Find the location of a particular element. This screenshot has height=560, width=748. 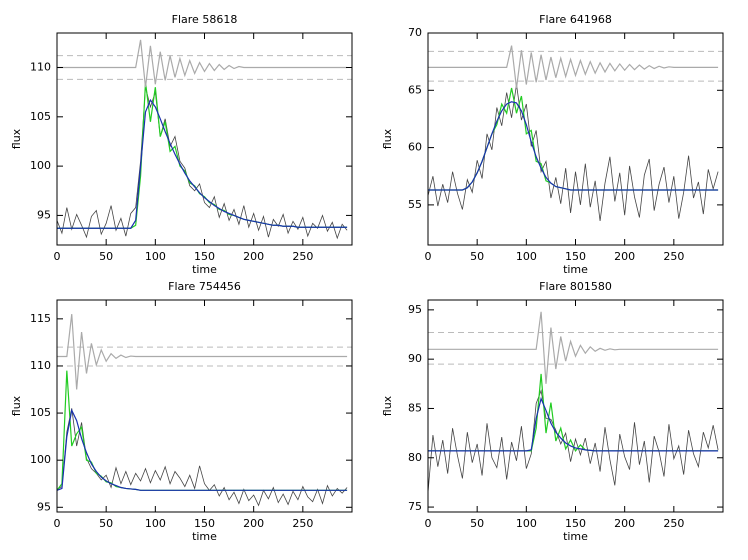

y-tick-label: 60 is located at coordinates (415, 147).